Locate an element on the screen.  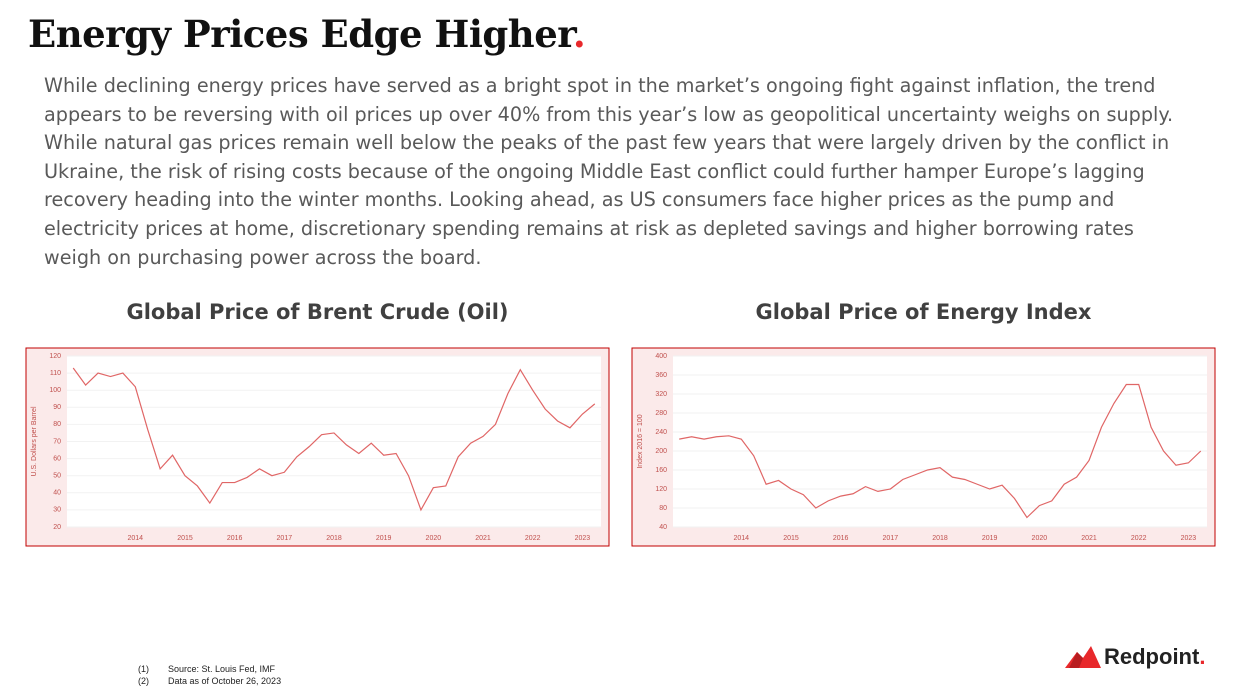
y-tick-label: 60 is located at coordinates (57, 458).